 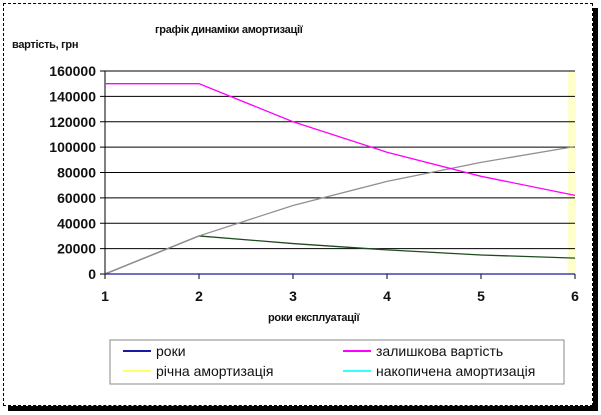 I want to click on legend-label: накопичена амортизація, so click(x=455, y=371).